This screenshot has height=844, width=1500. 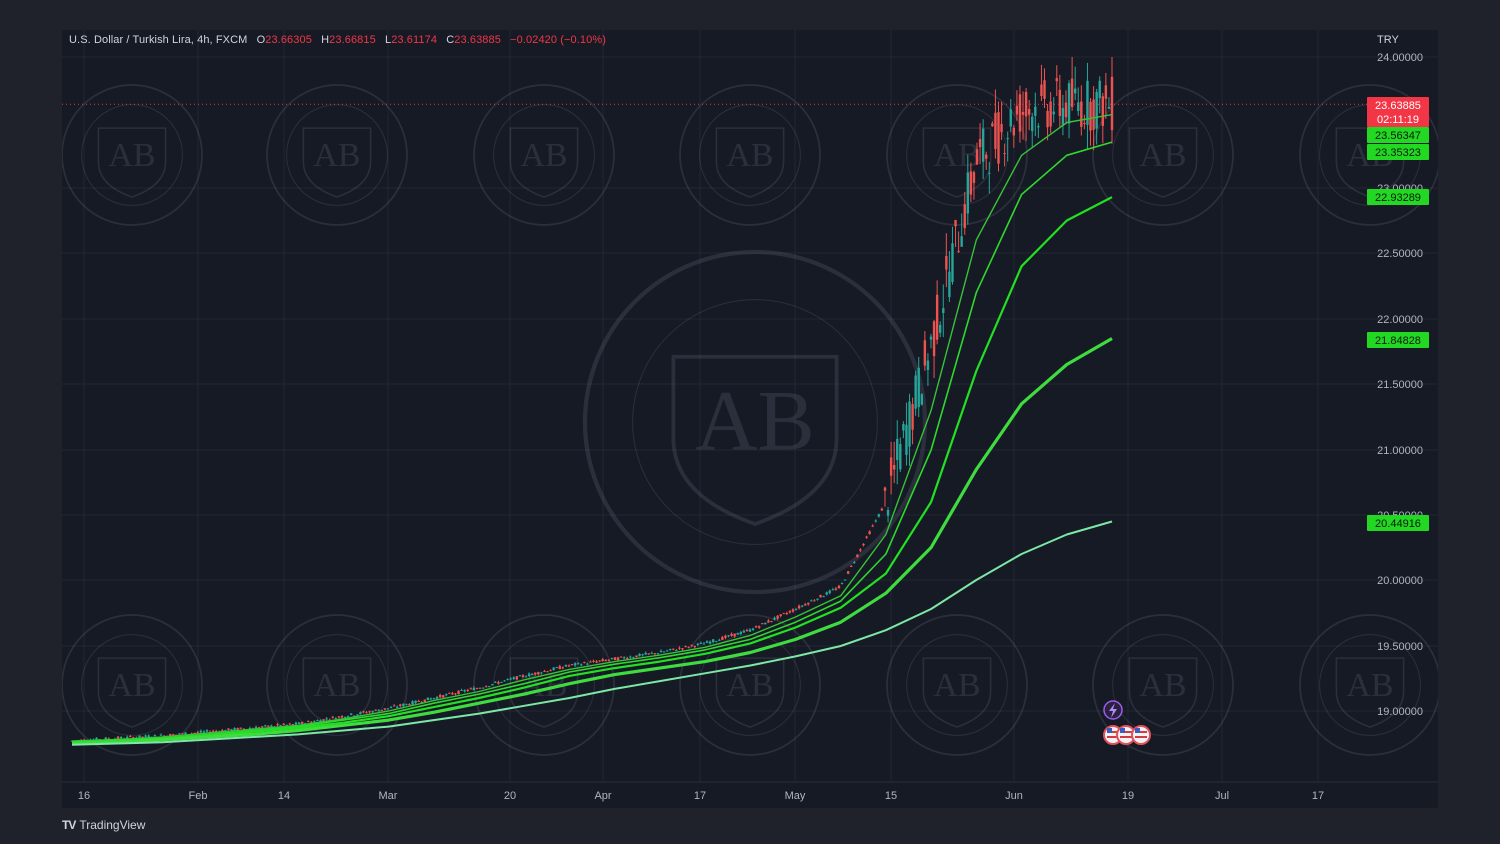 What do you see at coordinates (1128, 796) in the screenshot?
I see `x-tick-label: 19` at bounding box center [1128, 796].